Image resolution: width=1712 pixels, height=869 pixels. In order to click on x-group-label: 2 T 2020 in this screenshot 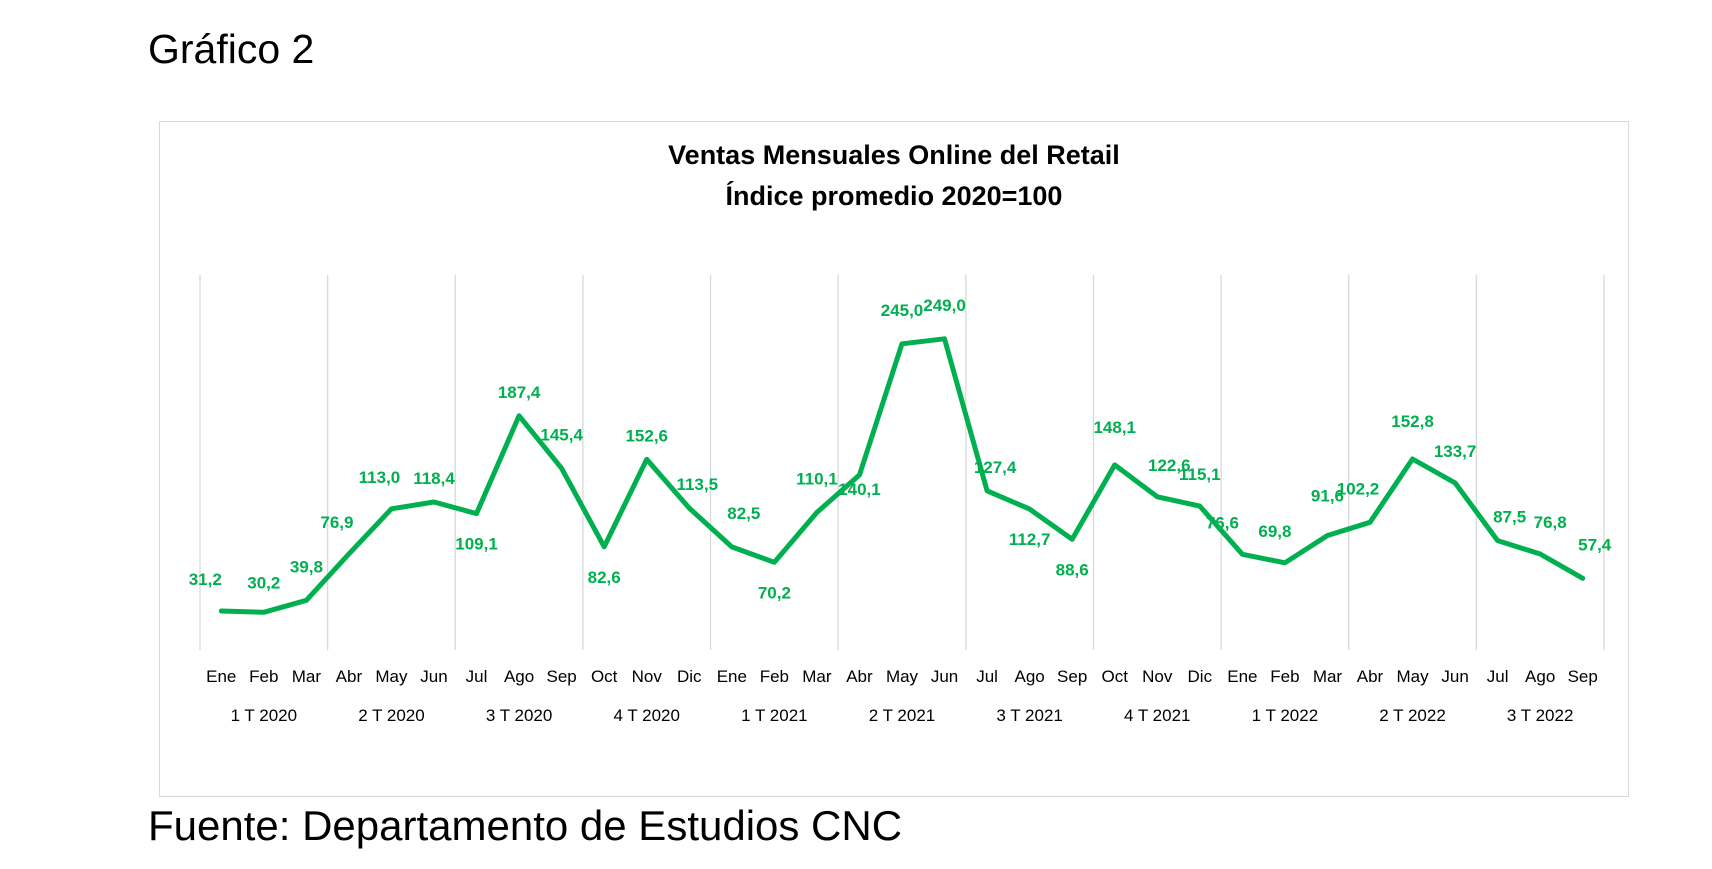, I will do `click(391, 715)`.